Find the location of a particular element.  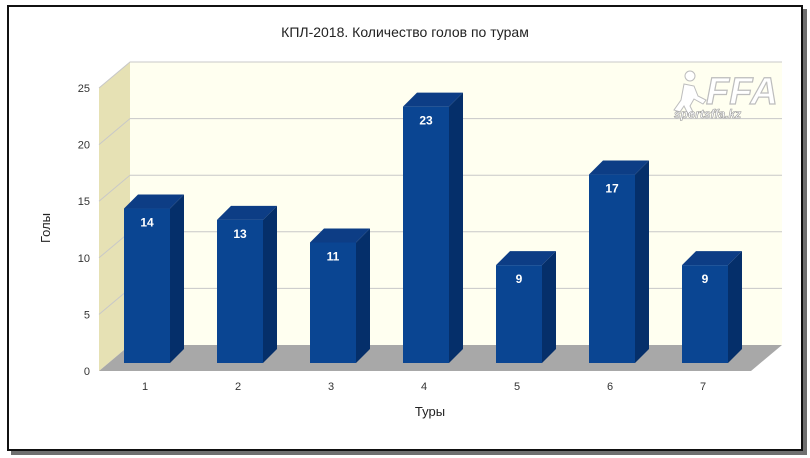

bar: 23 is located at coordinates (433, 227).